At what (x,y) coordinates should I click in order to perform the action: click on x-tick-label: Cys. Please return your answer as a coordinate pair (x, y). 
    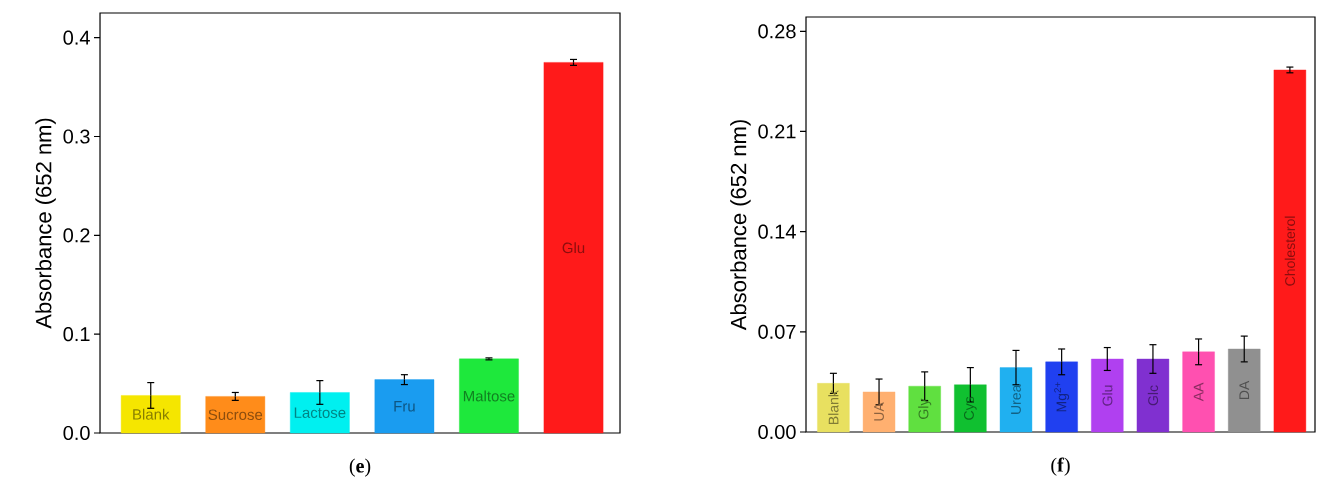
    Looking at the image, I should click on (970, 408).